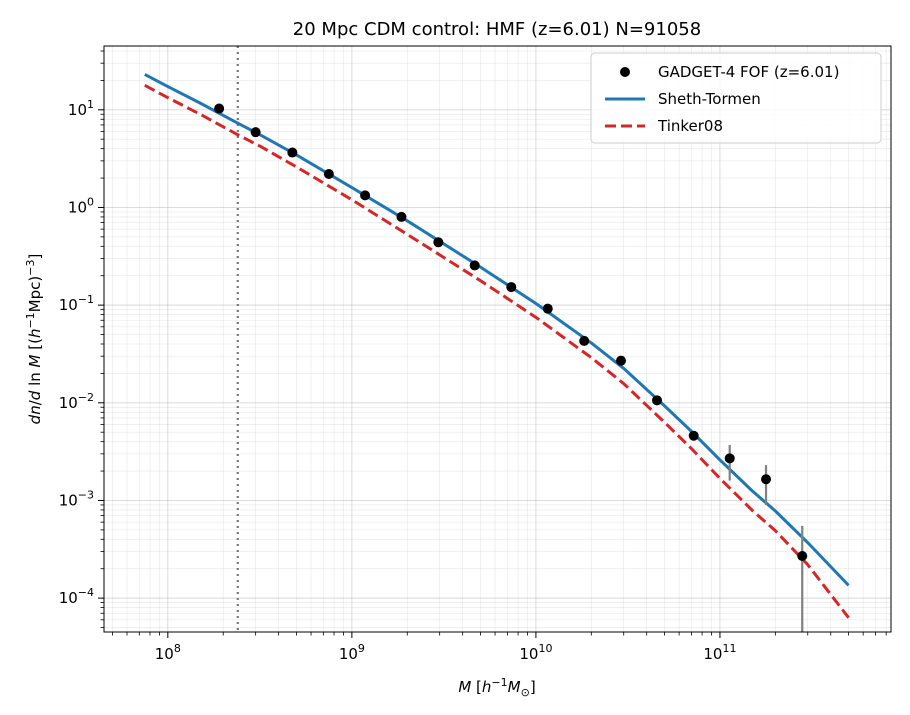 The height and width of the screenshot is (715, 910). Describe the element at coordinates (168, 652) in the screenshot. I see `x-tick-label: 10⁸` at that location.